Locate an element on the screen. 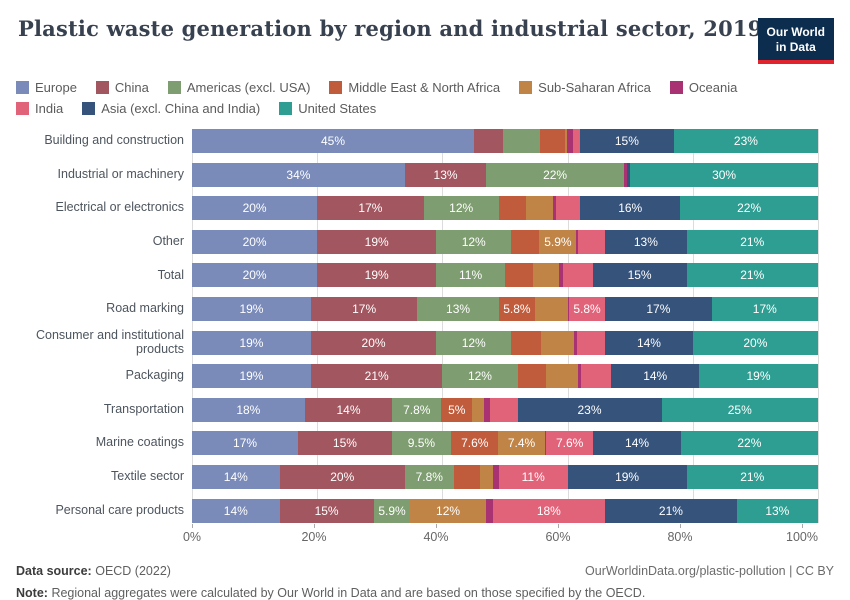  legend-item-india: India is located at coordinates (39, 108).